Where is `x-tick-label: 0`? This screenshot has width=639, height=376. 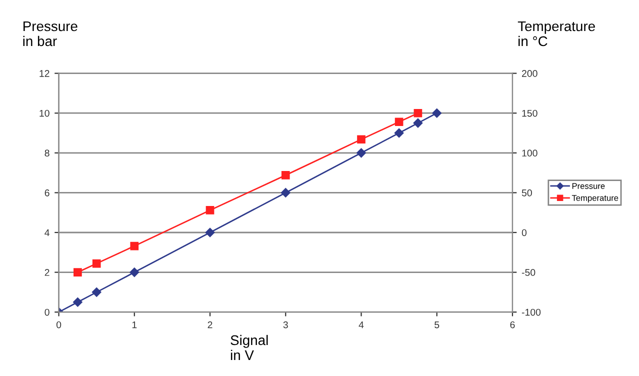 x-tick-label: 0 is located at coordinates (59, 324).